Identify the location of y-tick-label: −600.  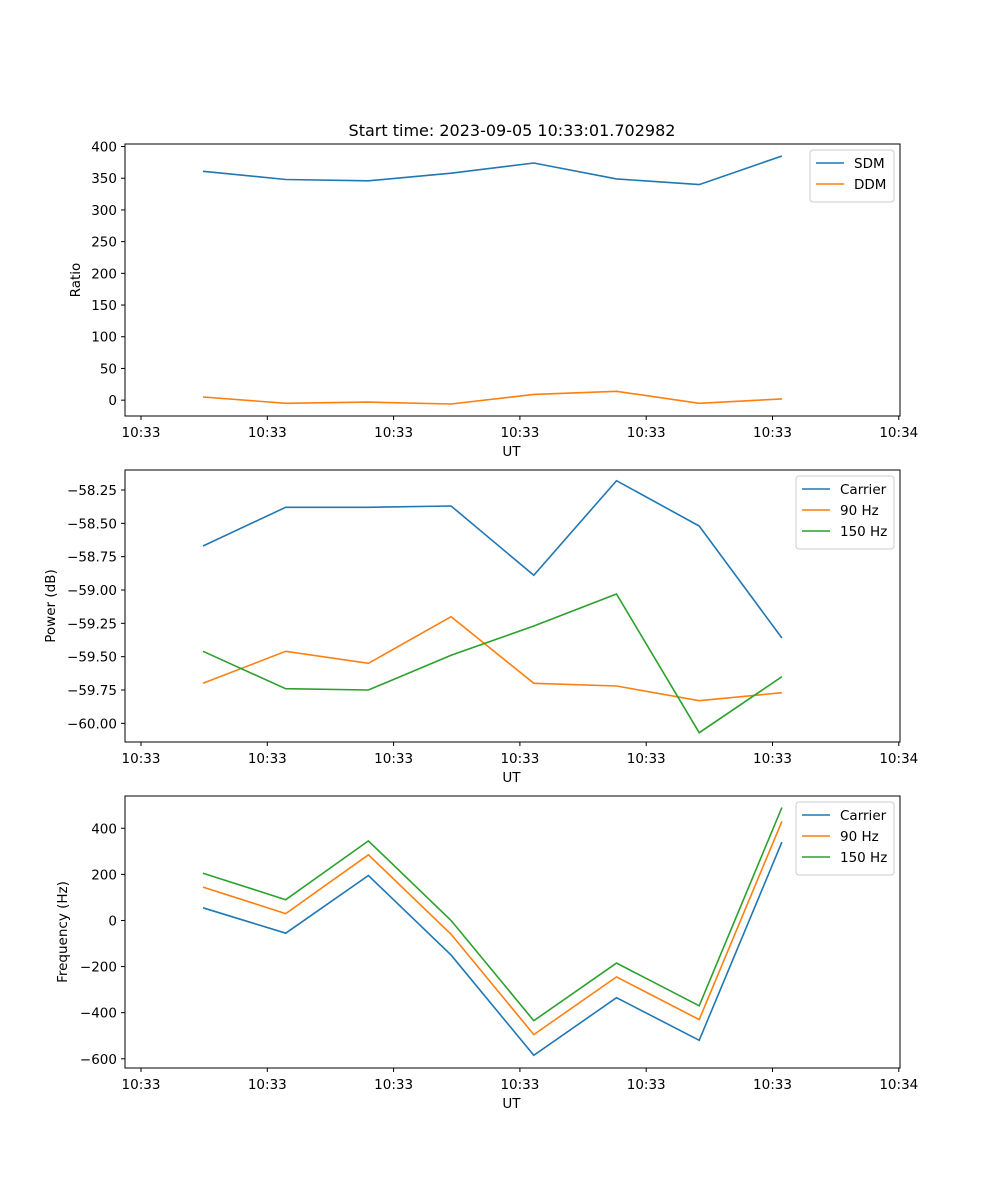
(98, 1060).